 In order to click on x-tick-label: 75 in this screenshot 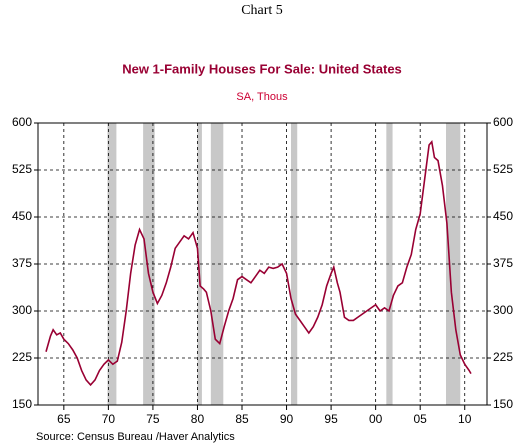, I will do `click(153, 419)`.